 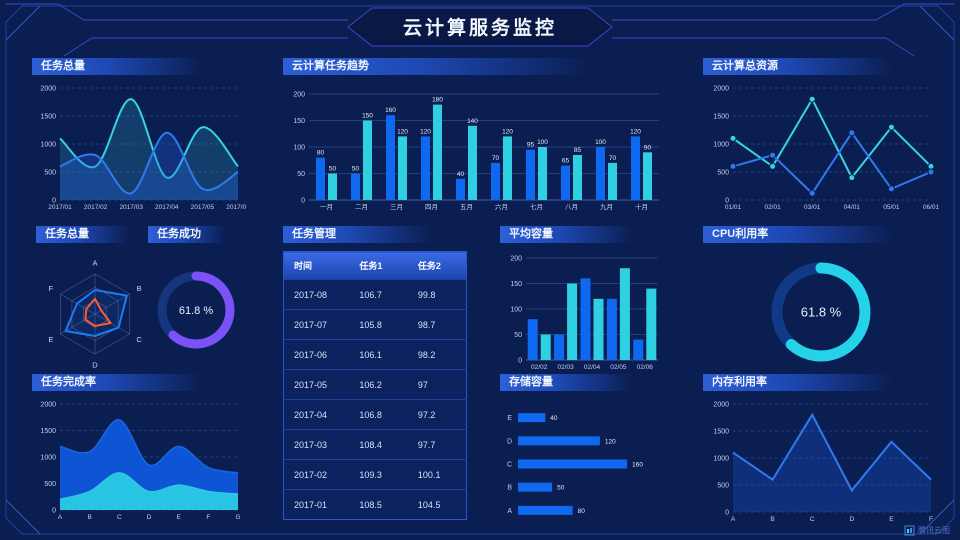 I want to click on svg-text: 06/01, so click(x=931, y=207).